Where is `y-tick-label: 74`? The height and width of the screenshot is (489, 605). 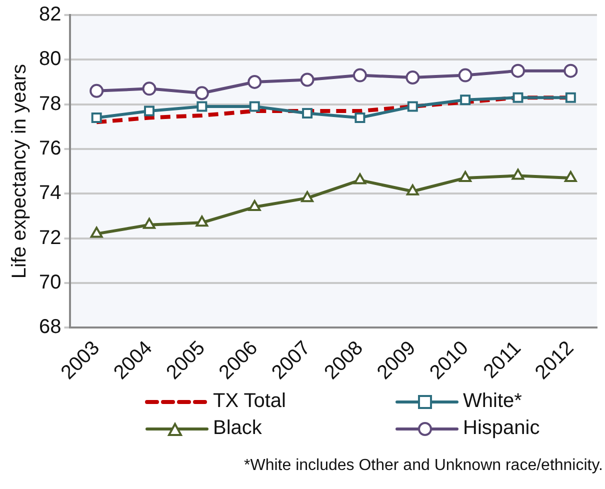
y-tick-label: 74 is located at coordinates (50, 193).